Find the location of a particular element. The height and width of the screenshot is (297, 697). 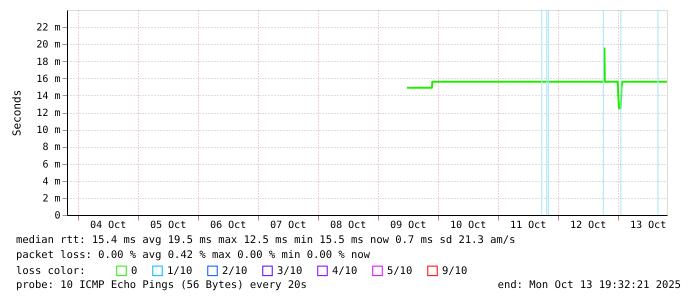

x-tick-label: 11 Oct is located at coordinates (528, 225).